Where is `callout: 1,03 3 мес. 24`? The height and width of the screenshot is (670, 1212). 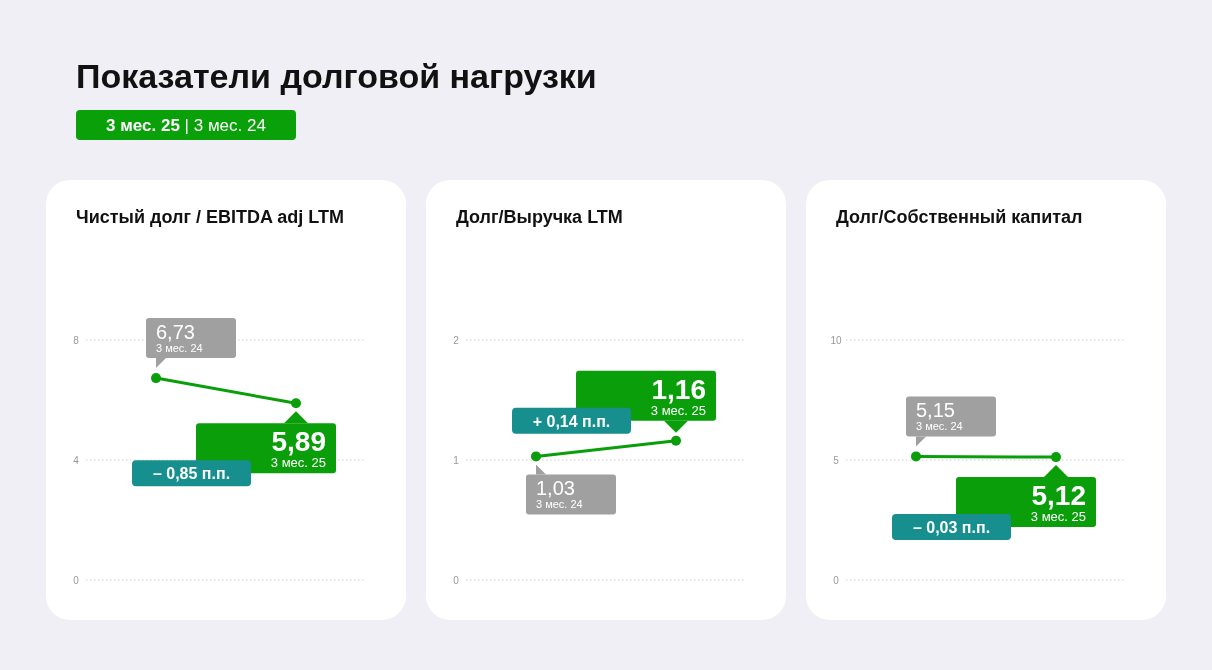
callout: 1,03 3 мес. 24 is located at coordinates (571, 489).